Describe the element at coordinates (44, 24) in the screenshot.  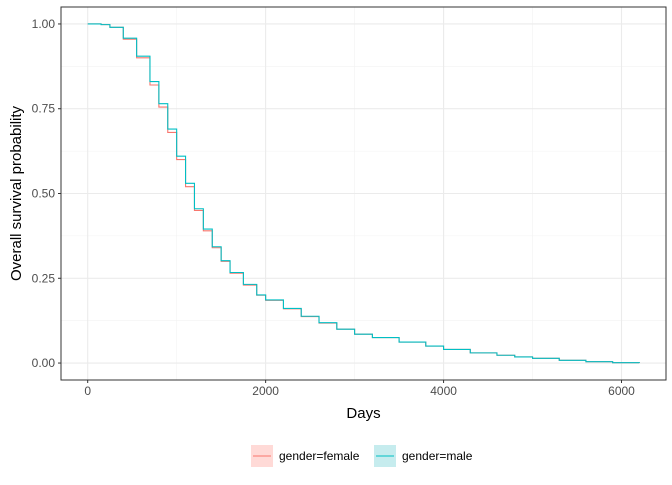
I see `y-tick-label: 1.00` at that location.